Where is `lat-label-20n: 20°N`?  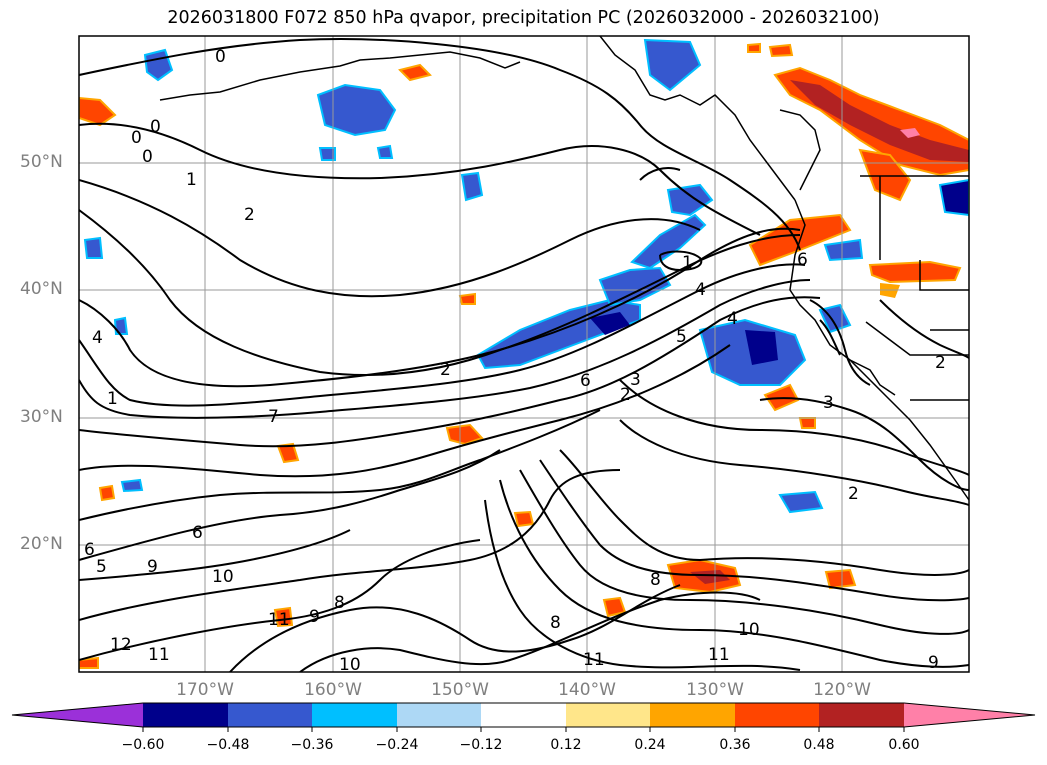
lat-label-20n: 20°N is located at coordinates (41, 544).